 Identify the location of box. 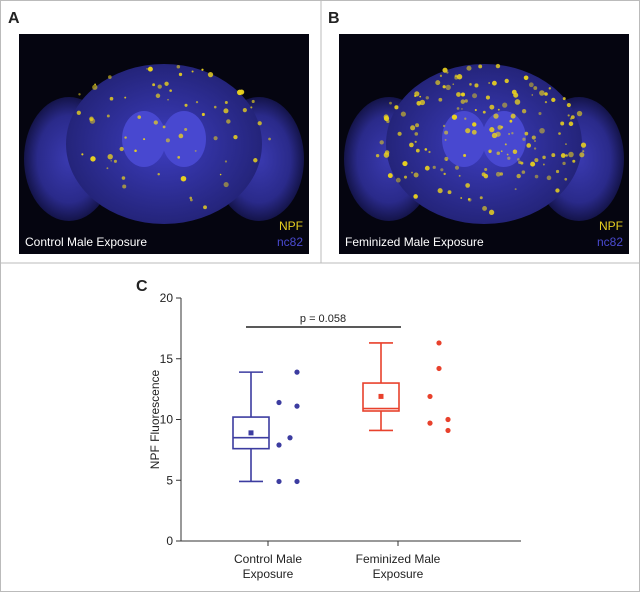
(381, 397).